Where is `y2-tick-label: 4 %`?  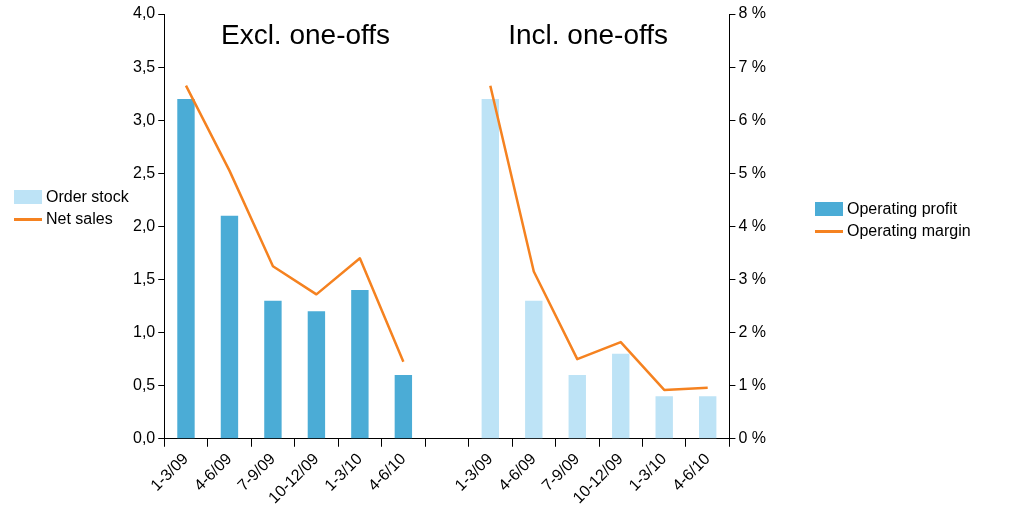 y2-tick-label: 4 % is located at coordinates (752, 225).